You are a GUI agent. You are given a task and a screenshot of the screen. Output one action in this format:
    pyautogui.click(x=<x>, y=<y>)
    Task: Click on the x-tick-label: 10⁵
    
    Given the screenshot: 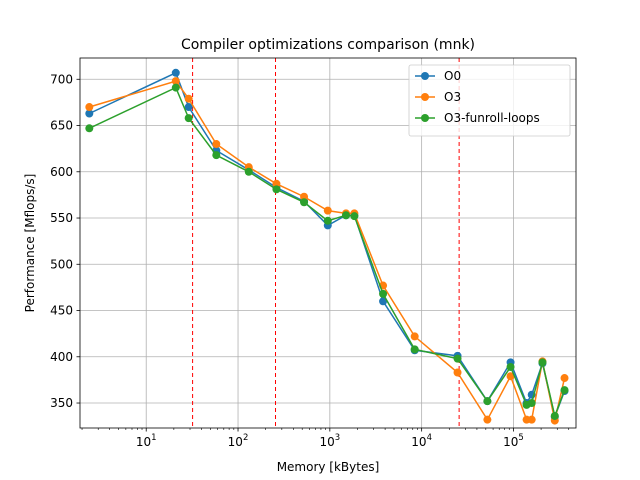 What is the action you would take?
    pyautogui.click(x=513, y=441)
    